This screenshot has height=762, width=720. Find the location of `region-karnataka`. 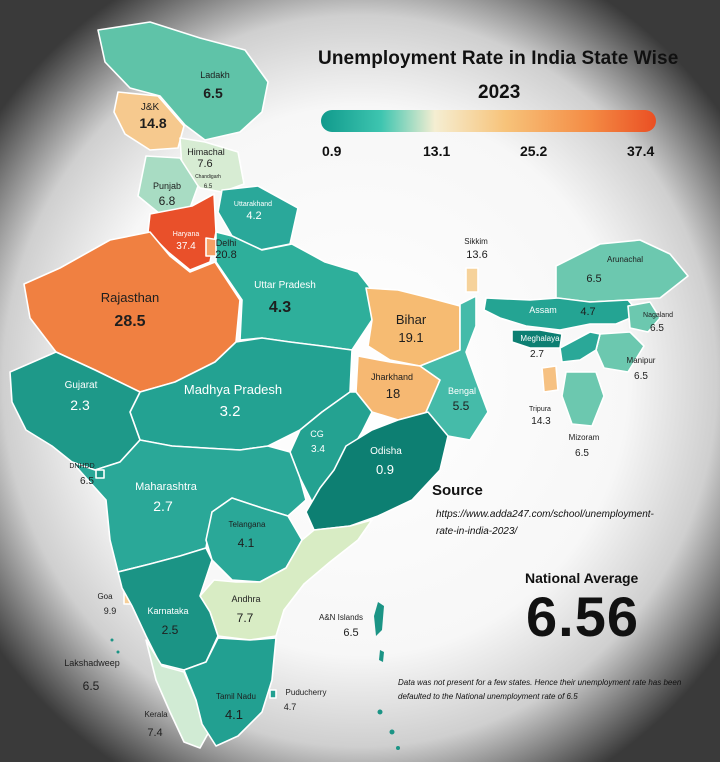

region-karnataka is located at coordinates (168, 609).